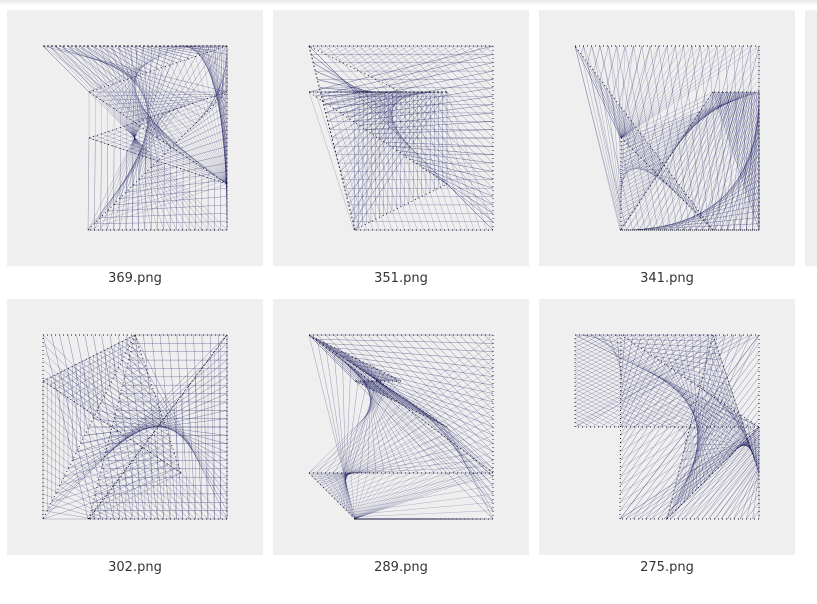 The image size is (817, 604). Describe the element at coordinates (811, 138) in the screenshot. I see `thumbnail-tile-partial` at that location.